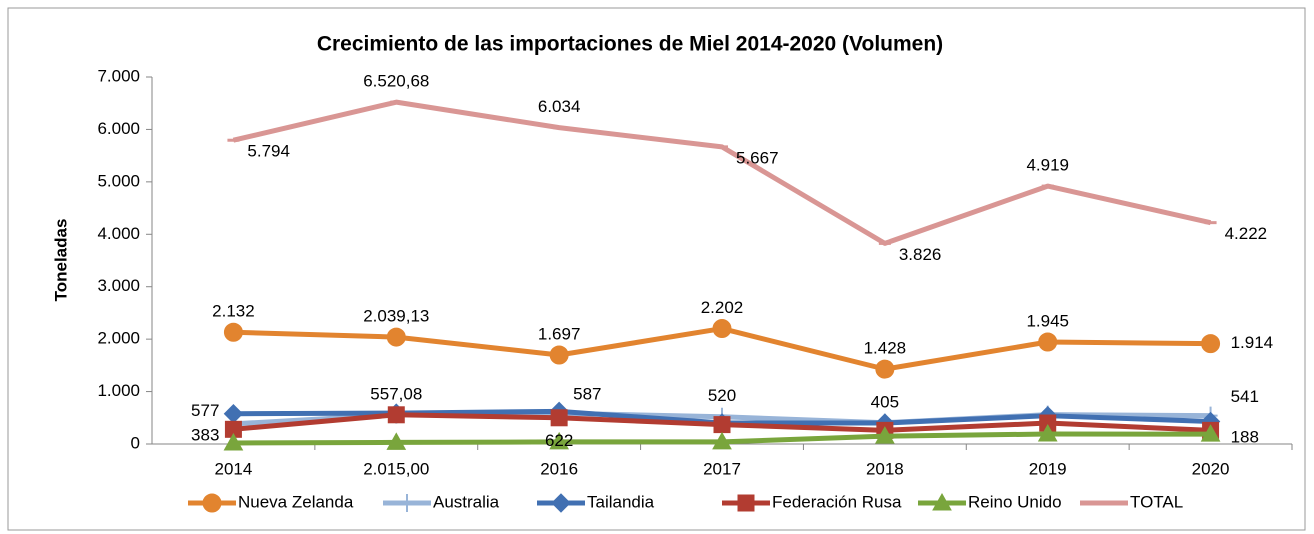 This screenshot has width=1314, height=534. Describe the element at coordinates (1252, 342) in the screenshot. I see `data-label: 1.914` at that location.